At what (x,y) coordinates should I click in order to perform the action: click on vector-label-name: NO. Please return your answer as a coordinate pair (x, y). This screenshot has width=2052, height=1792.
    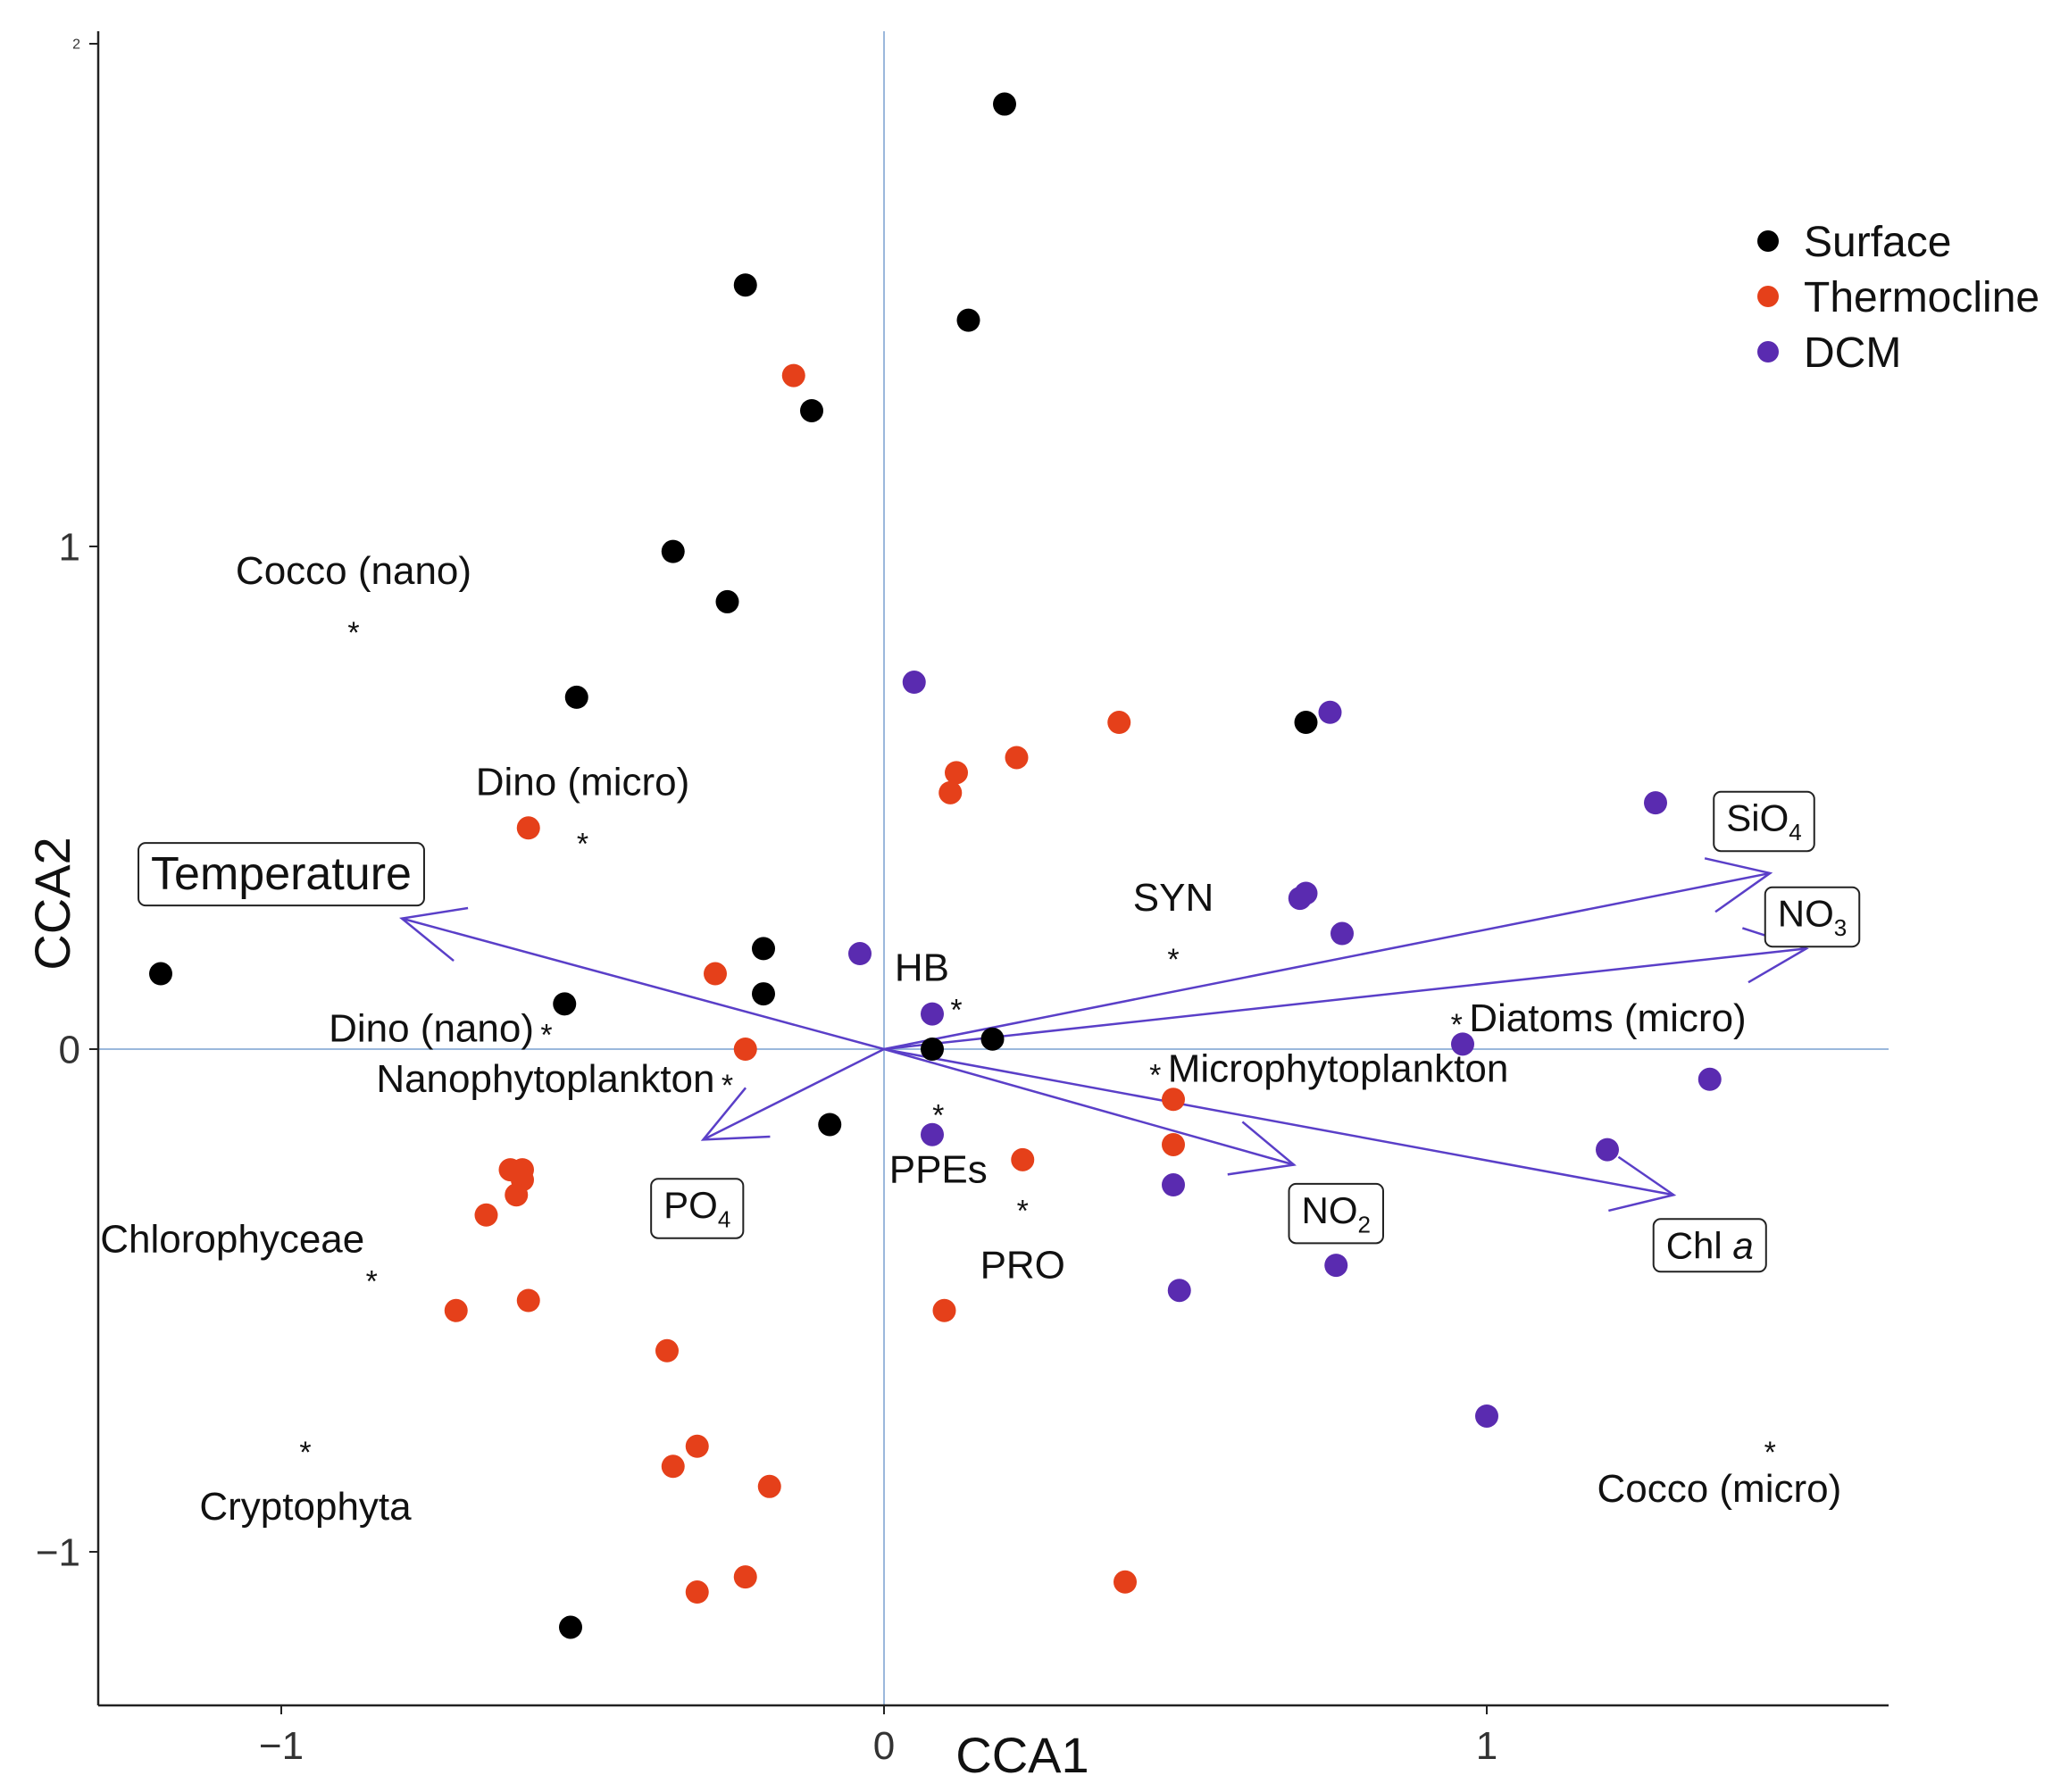
    Looking at the image, I should click on (1806, 914).